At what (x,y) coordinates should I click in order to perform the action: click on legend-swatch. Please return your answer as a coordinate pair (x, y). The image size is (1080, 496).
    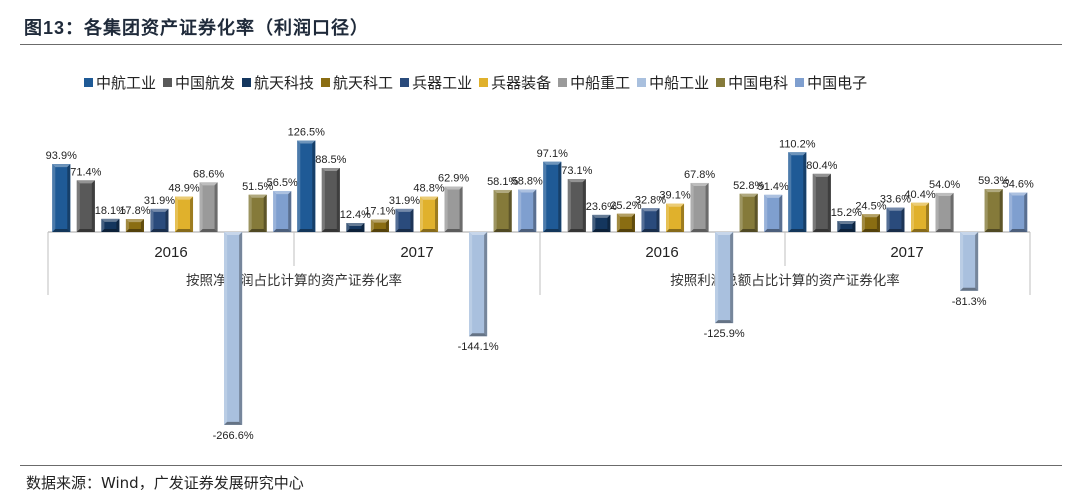
    Looking at the image, I should click on (563, 82).